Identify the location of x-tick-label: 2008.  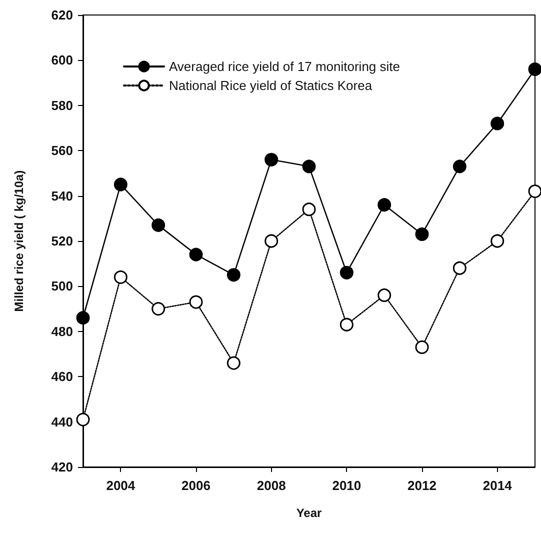
(271, 485).